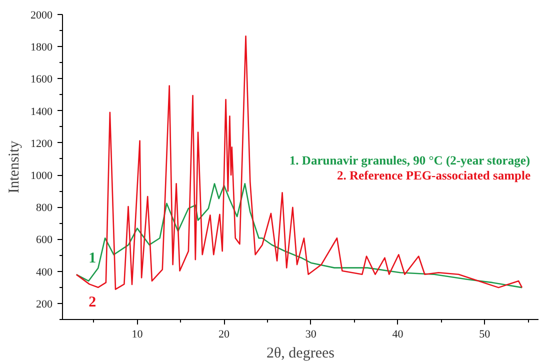 Image resolution: width=550 pixels, height=364 pixels. I want to click on y-tick-label: 400, so click(44, 272).